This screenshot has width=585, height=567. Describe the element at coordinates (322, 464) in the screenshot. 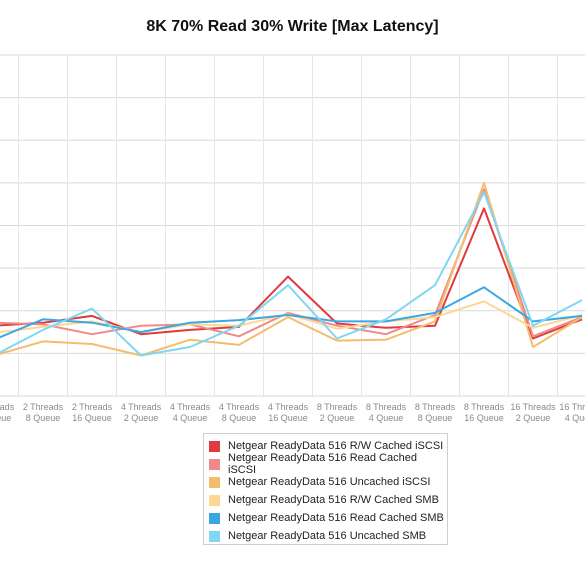

I see `legend-label: Netgear ReadyData 516 Read Cached iSCSI` at that location.